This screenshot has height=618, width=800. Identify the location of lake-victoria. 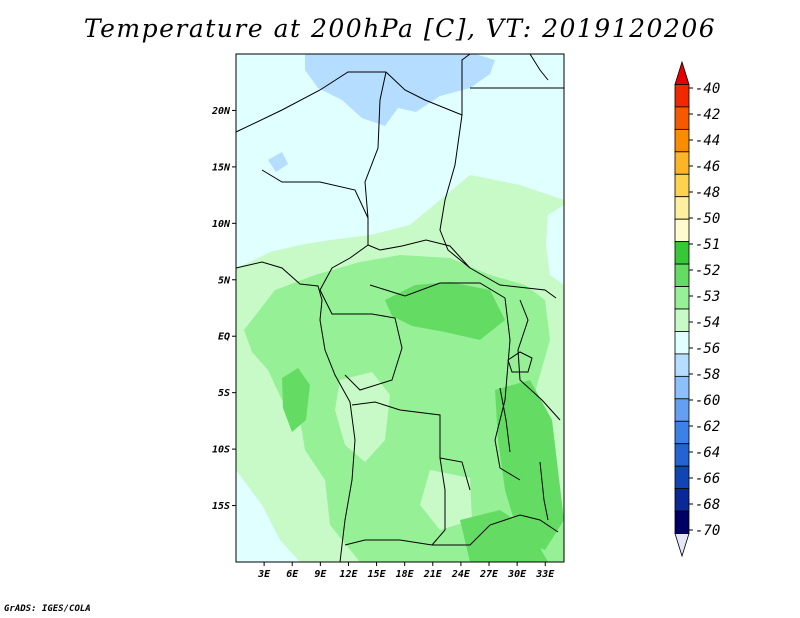
(520, 362).